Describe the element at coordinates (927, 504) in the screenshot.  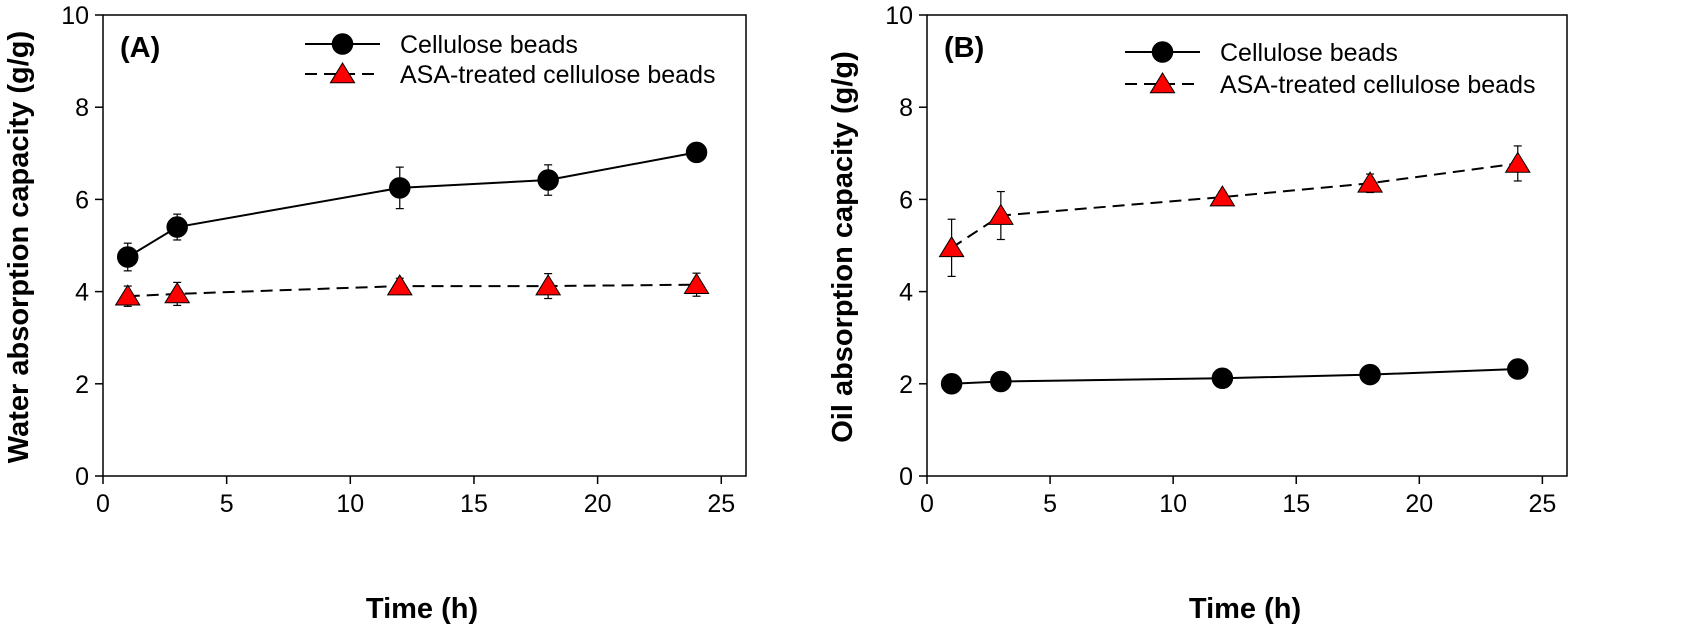
I see `panel-b-x-tick-label: 0` at that location.